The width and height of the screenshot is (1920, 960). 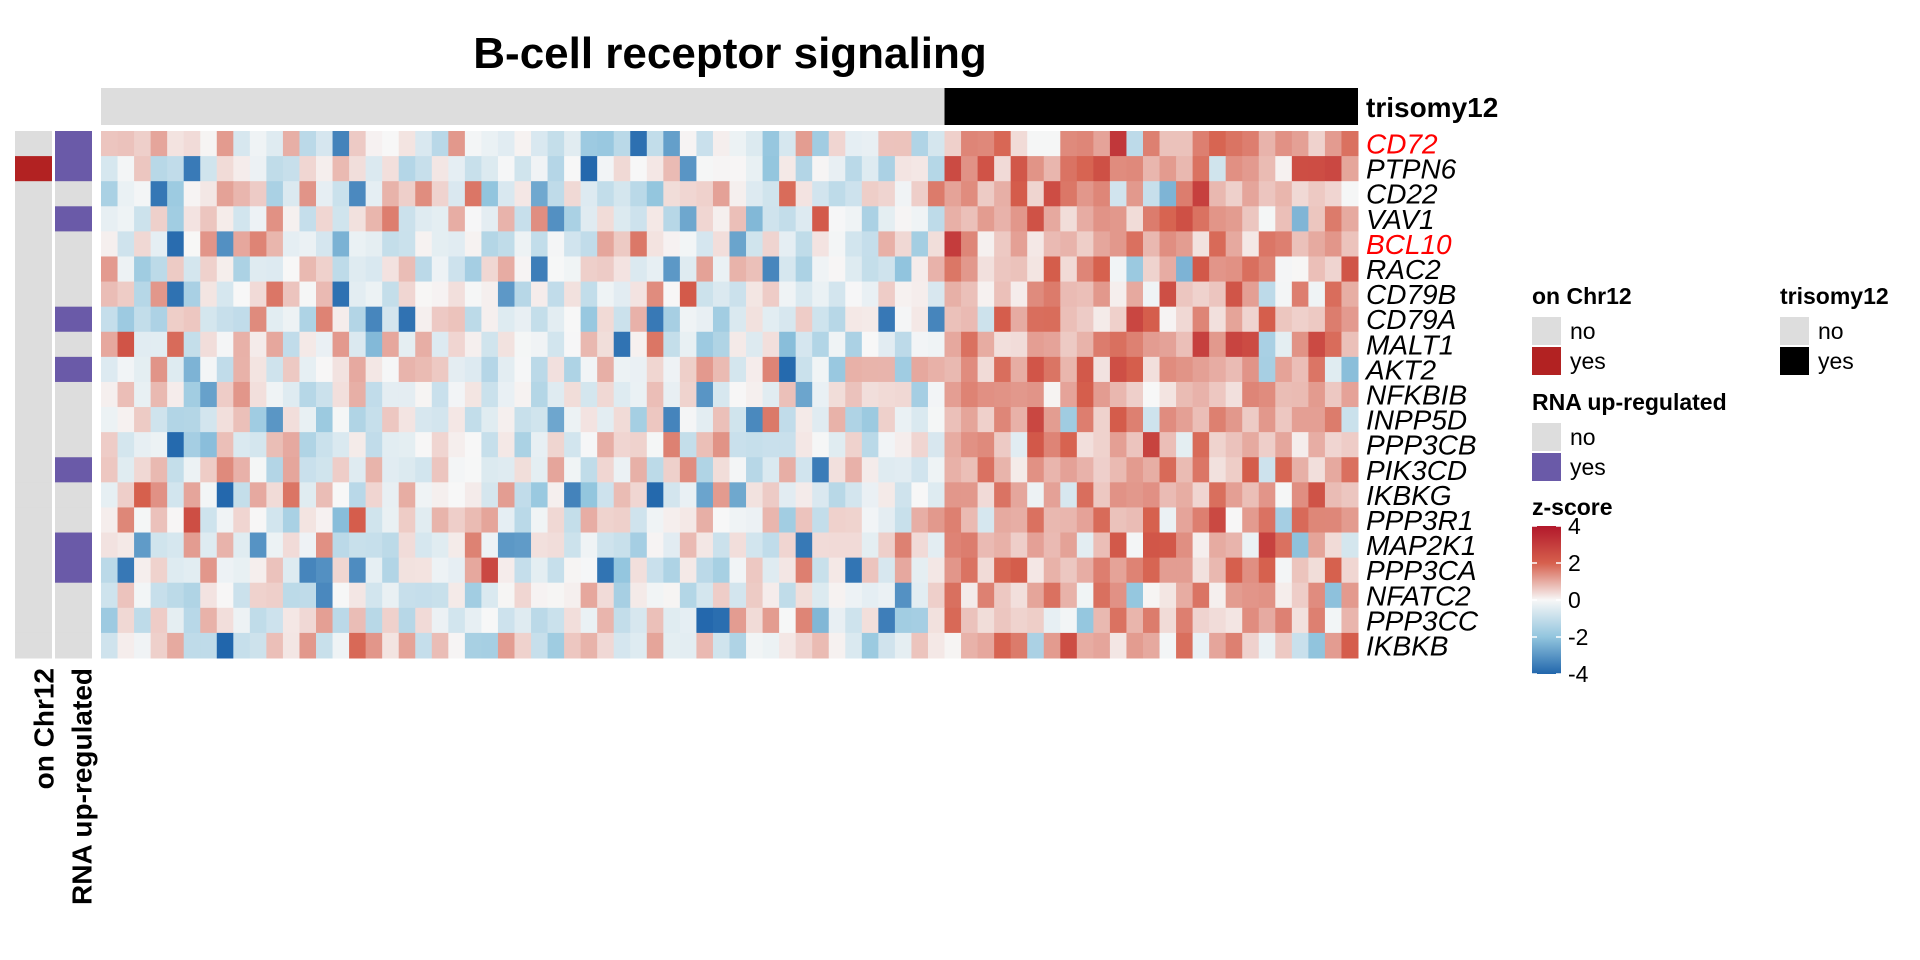 What do you see at coordinates (1578, 637) in the screenshot?
I see `zscore-tick-label: -2` at bounding box center [1578, 637].